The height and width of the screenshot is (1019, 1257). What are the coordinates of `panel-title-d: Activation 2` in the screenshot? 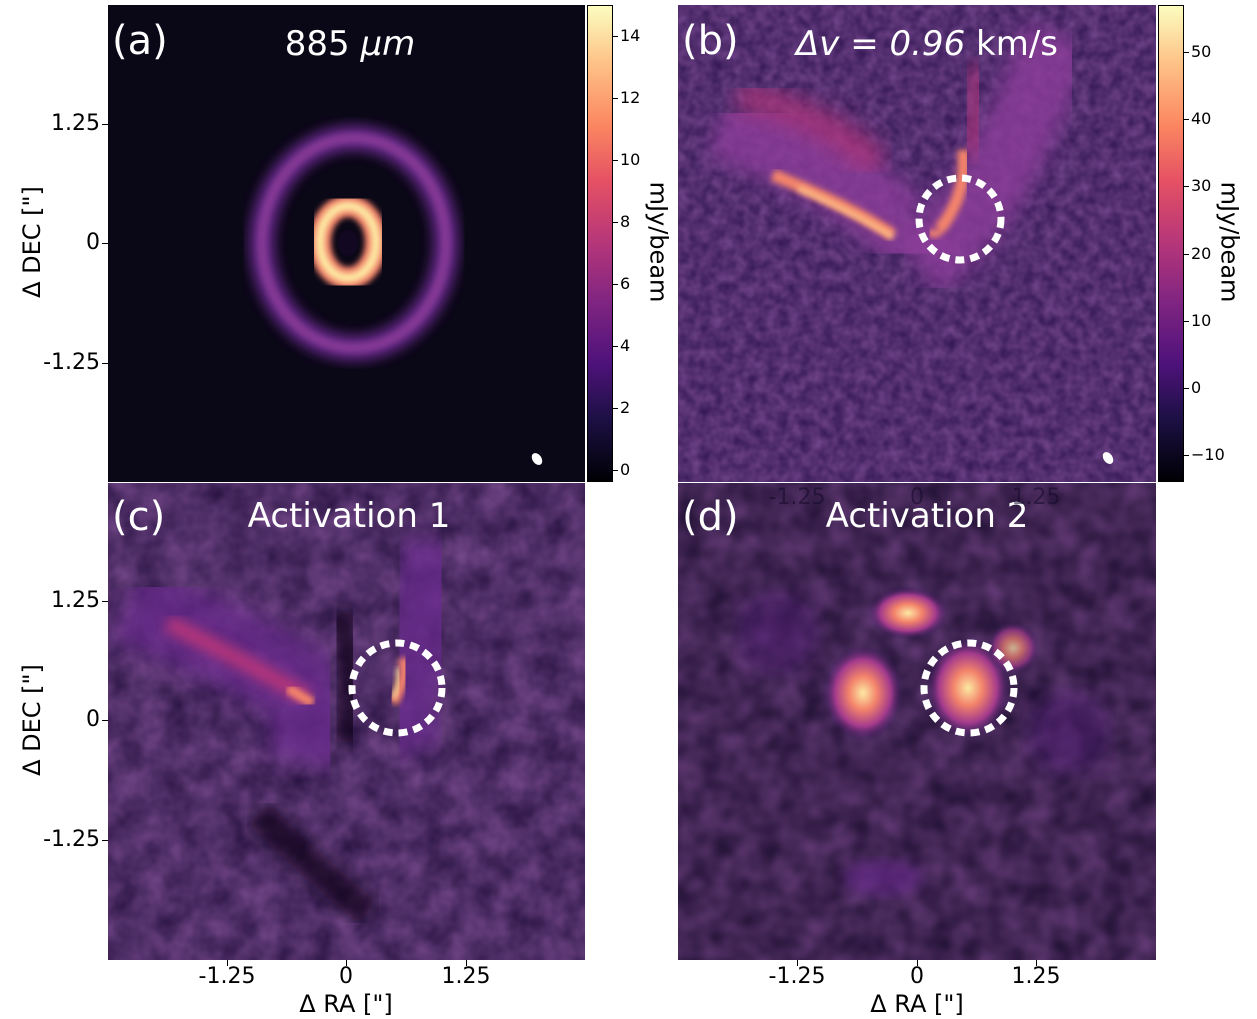 It's located at (927, 516).